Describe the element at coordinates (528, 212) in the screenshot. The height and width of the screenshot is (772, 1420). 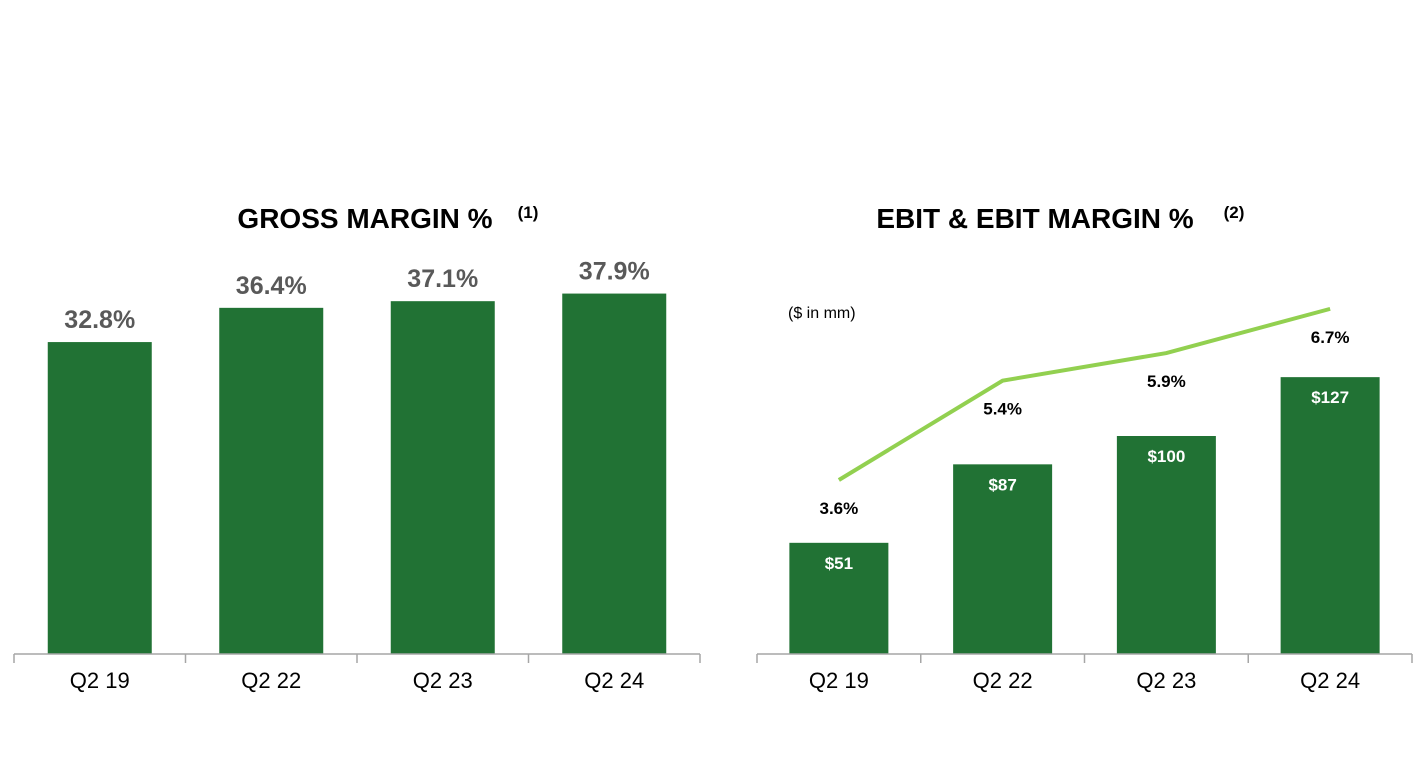
I see `gross-margin-title-footnote: (1)` at that location.